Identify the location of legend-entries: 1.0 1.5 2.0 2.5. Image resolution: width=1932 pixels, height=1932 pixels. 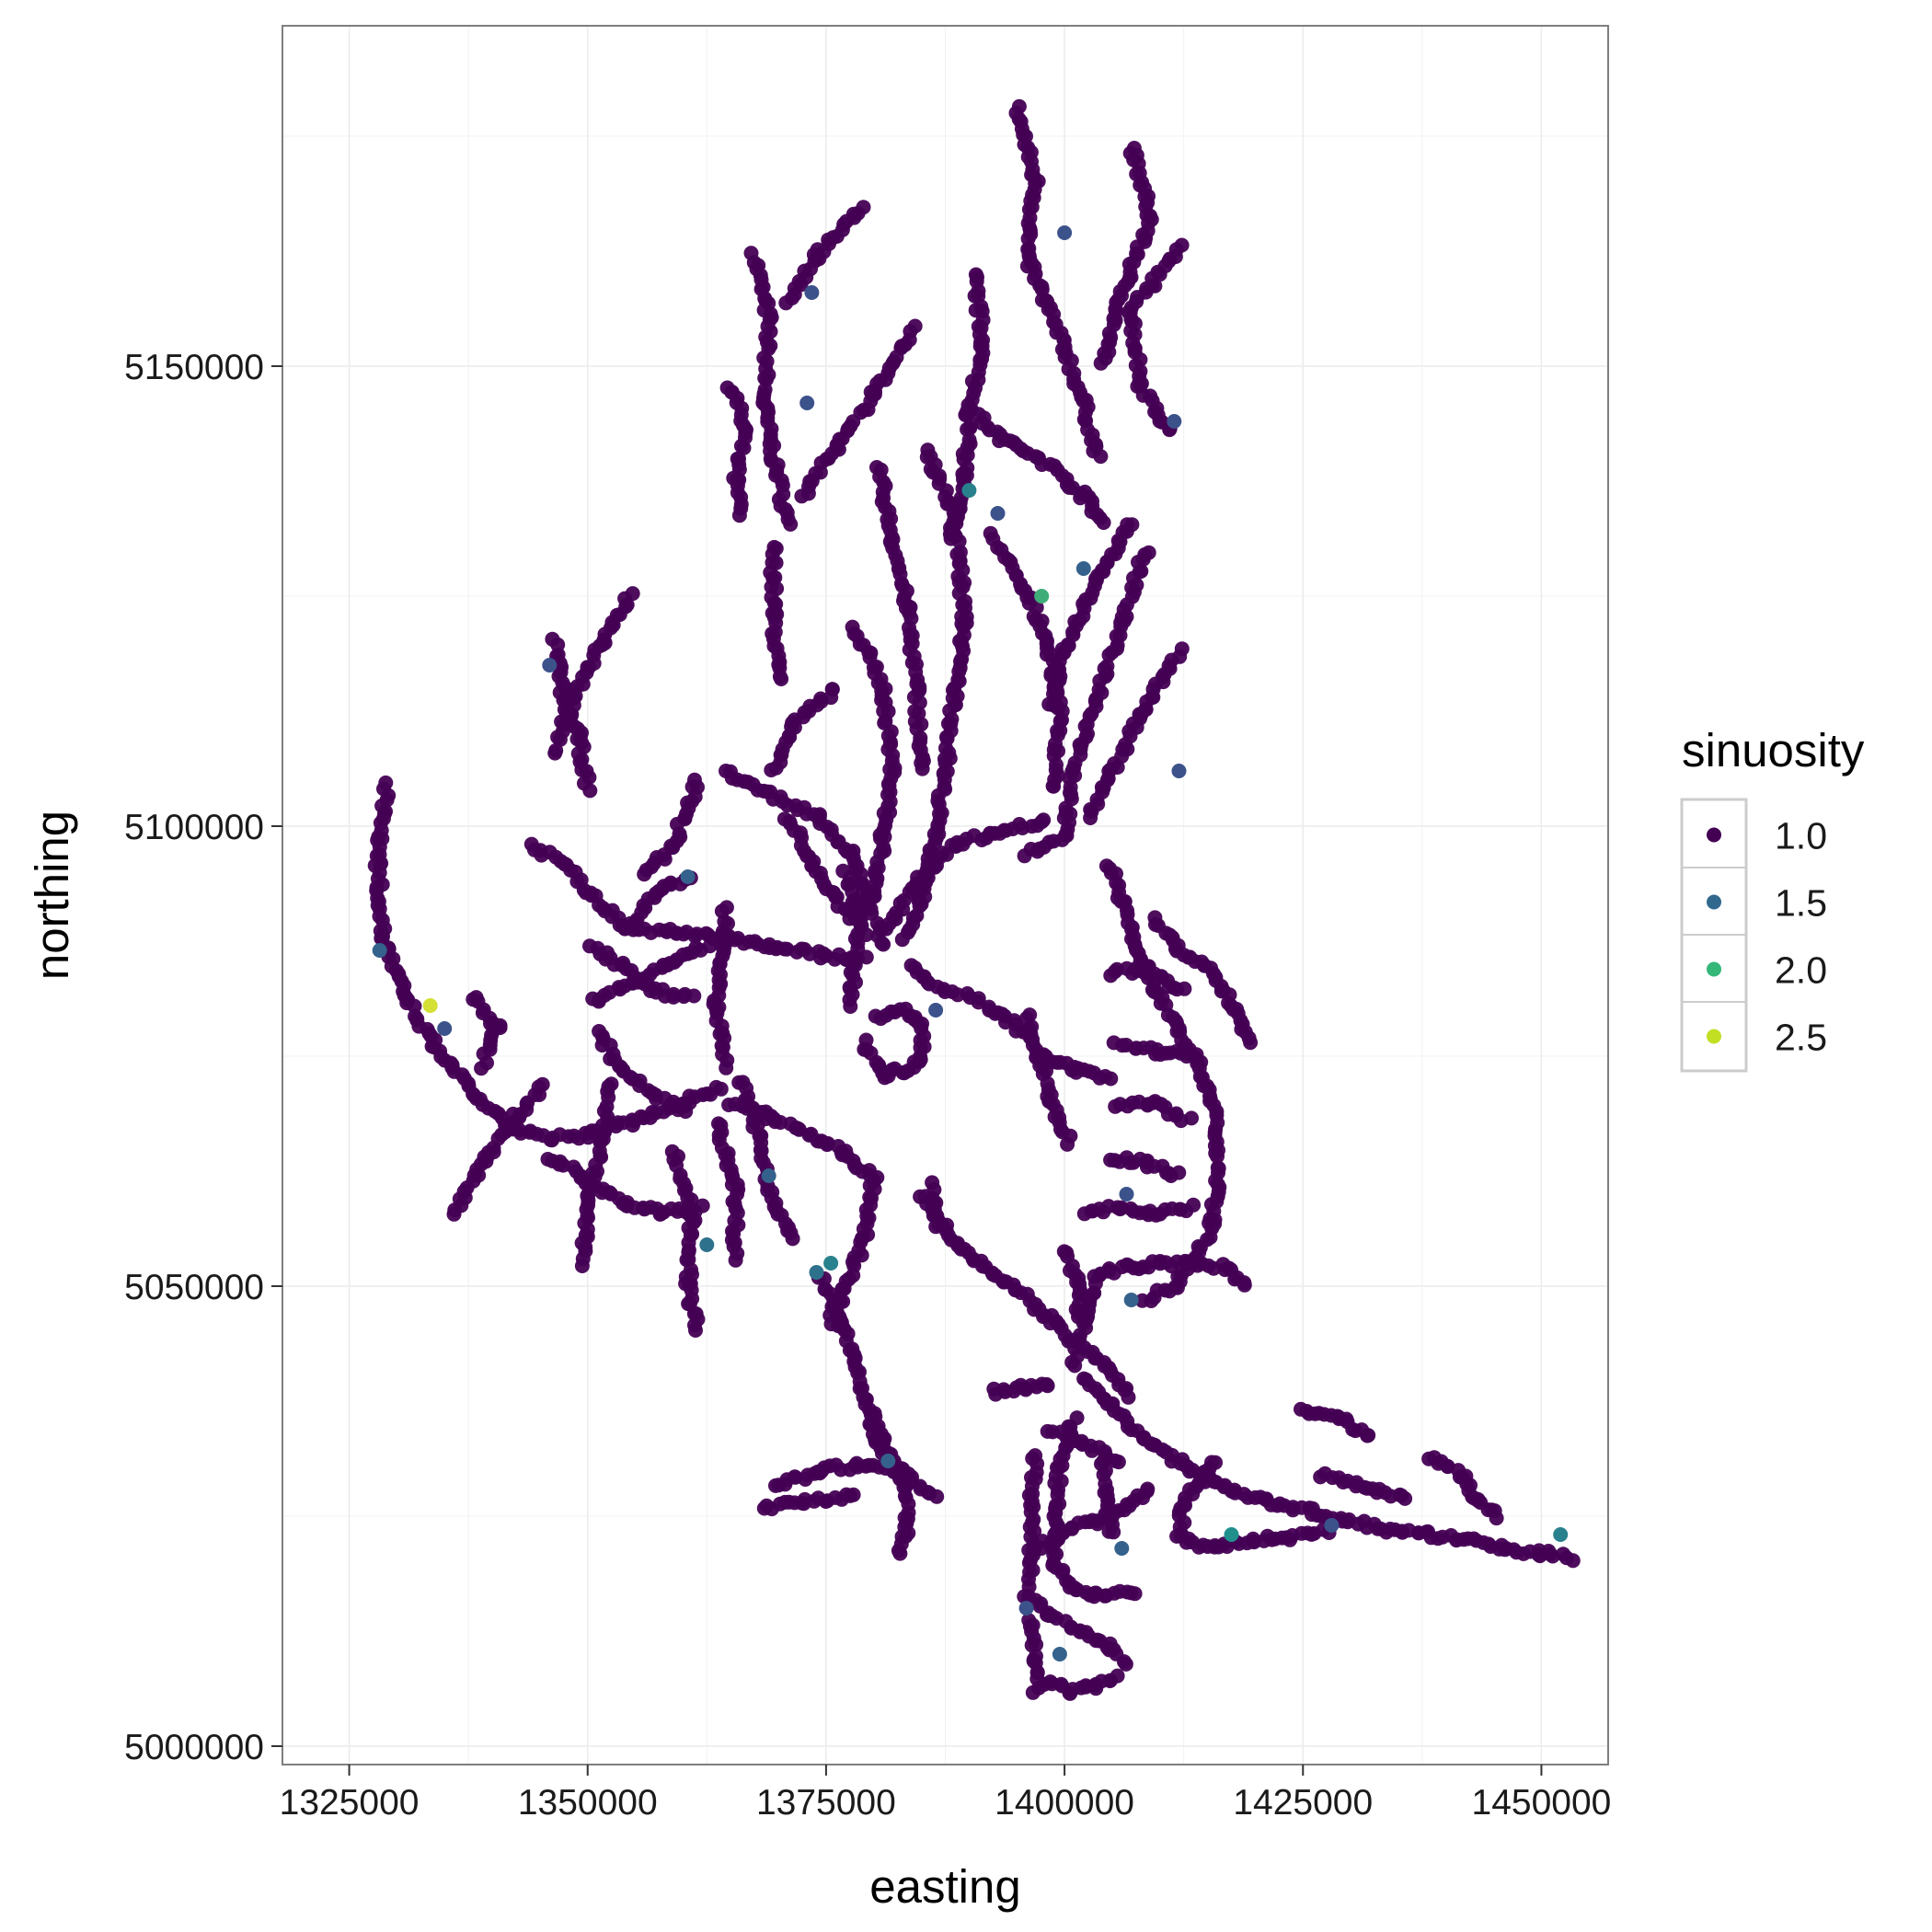
(1754, 937).